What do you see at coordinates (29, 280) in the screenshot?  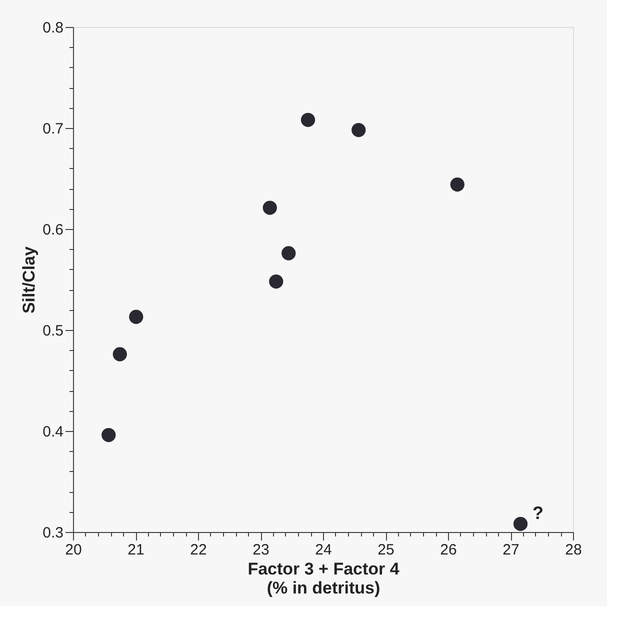 I see `y-axis-title: Silt/Clay` at bounding box center [29, 280].